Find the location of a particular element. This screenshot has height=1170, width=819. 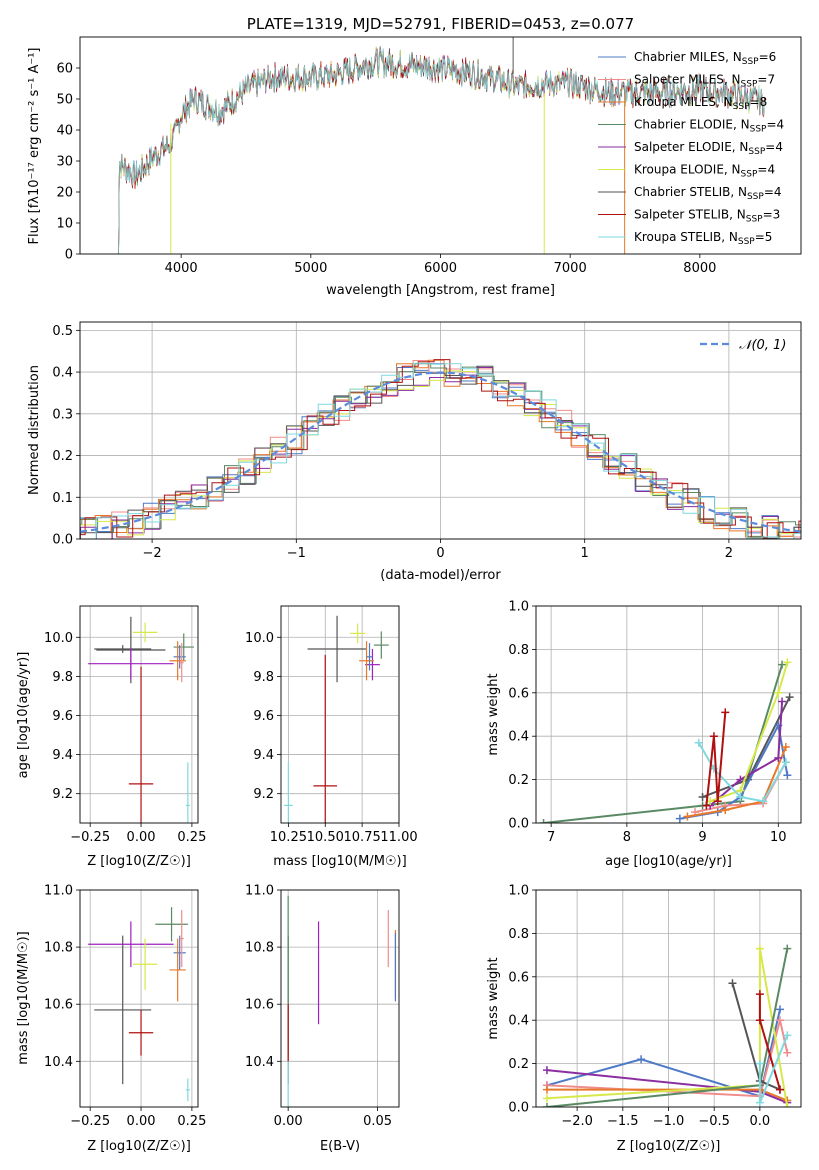

xlabel-mass_weight_vs_Z: Z [log10(Z/Z☉)] is located at coordinates (669, 1146).